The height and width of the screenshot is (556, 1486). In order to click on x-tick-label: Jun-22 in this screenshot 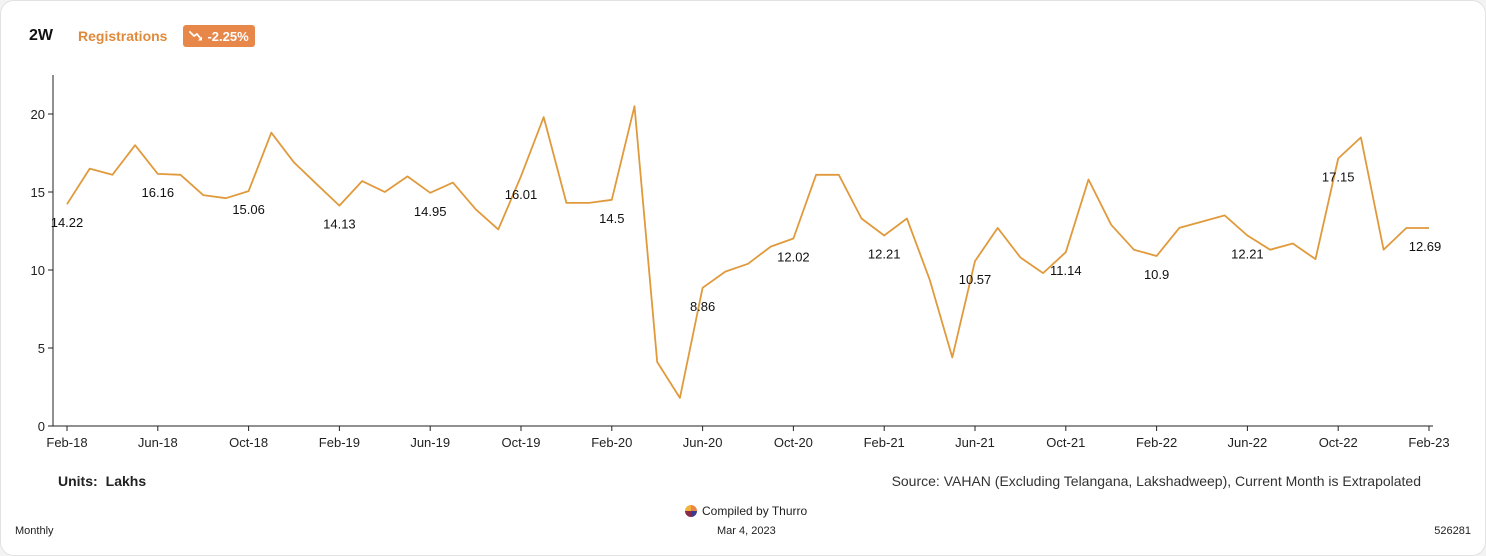, I will do `click(1248, 442)`.